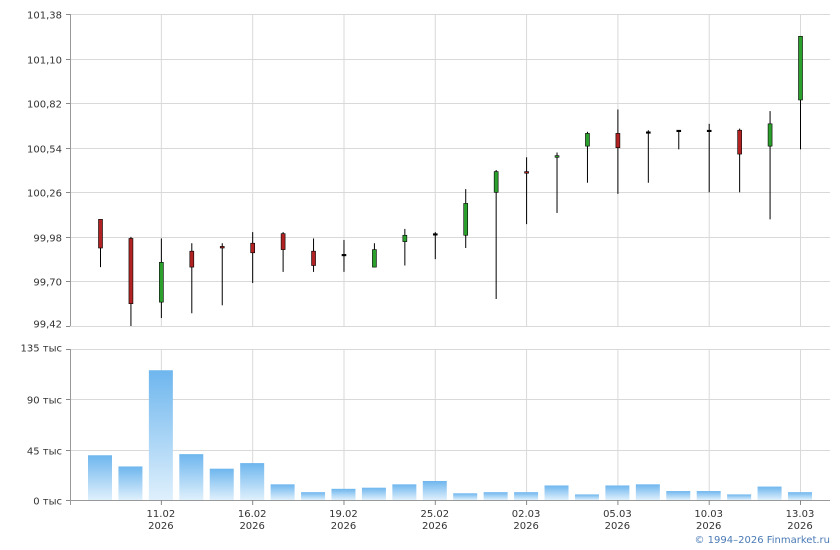 Image resolution: width=840 pixels, height=550 pixels. Describe the element at coordinates (44, 401) in the screenshot. I see `volume-y-tick-label: 90 тыс` at that location.